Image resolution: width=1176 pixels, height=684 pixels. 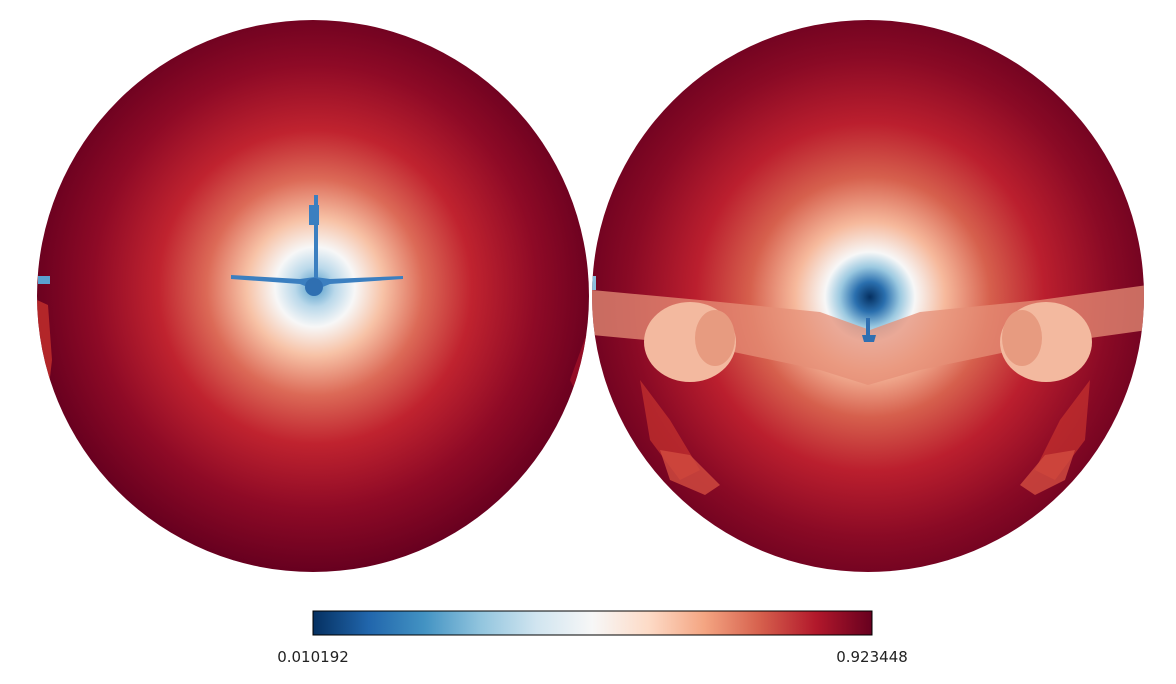 What do you see at coordinates (317, 245) in the screenshot?
I see `left-aircraft-feature` at bounding box center [317, 245].